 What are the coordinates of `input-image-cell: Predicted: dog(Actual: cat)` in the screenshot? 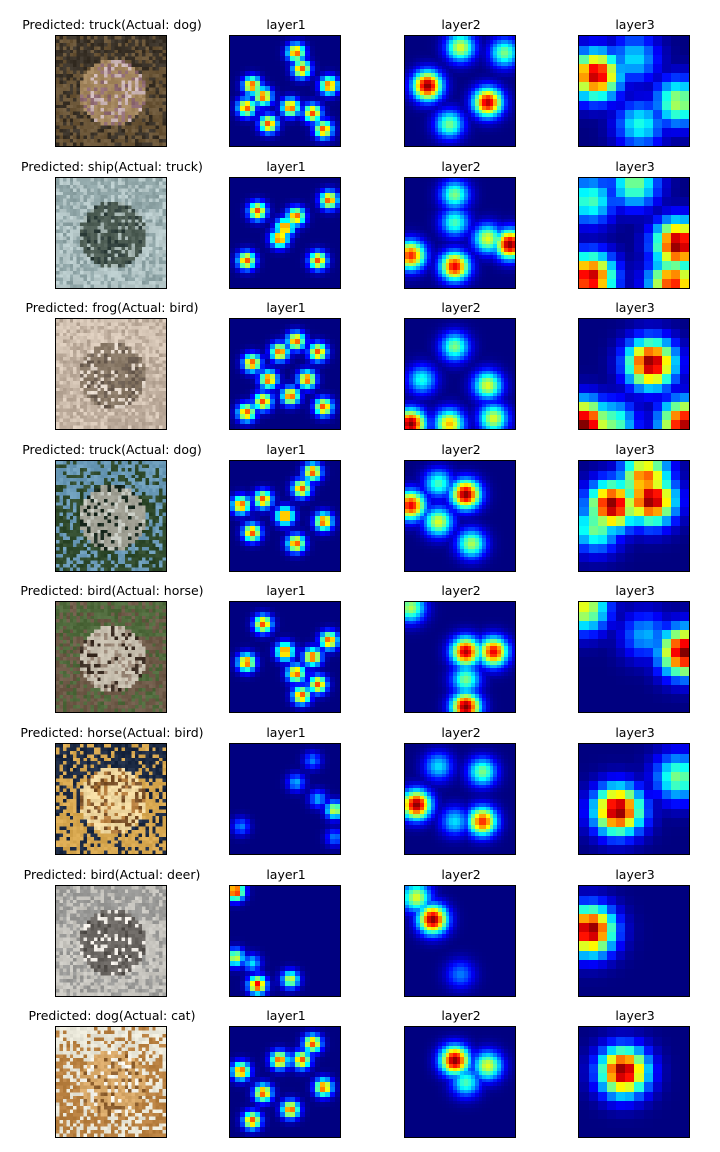 It's located at (112, 1065).